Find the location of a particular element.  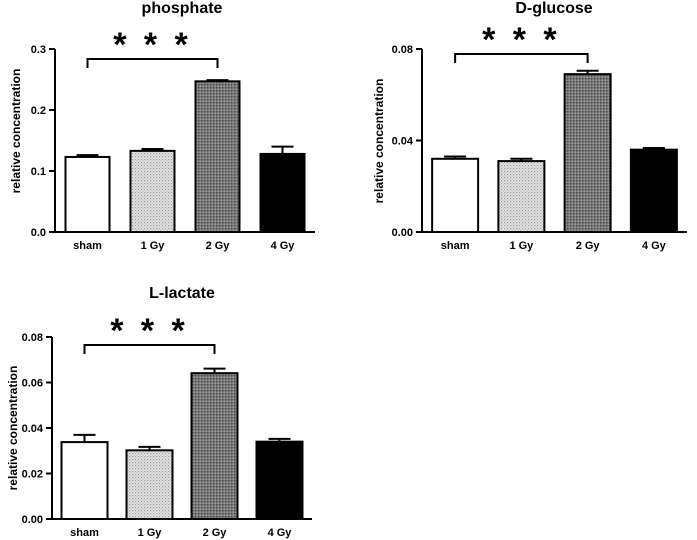

y-tick-label: 0.3 is located at coordinates (38, 50).